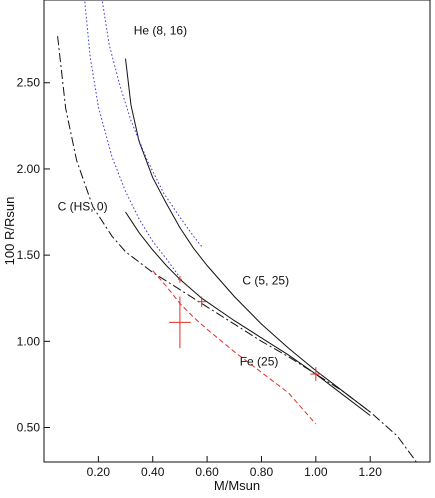 Image resolution: width=435 pixels, height=498 pixels. Describe the element at coordinates (235, 467) in the screenshot. I see `x-axis-ticks: 0.20 0.40 0.60 0.80 1.00 1.20` at that location.